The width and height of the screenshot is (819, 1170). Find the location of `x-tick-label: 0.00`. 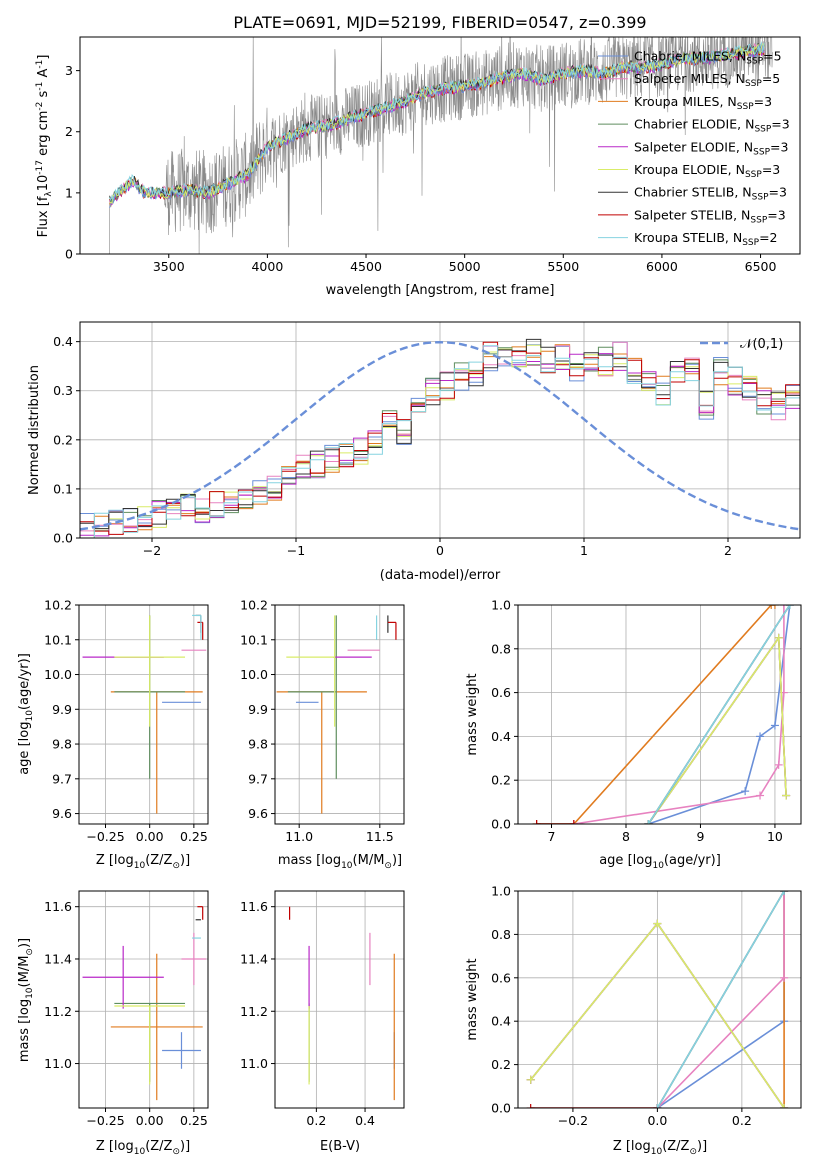

x-tick-label: 0.00 is located at coordinates (150, 836).